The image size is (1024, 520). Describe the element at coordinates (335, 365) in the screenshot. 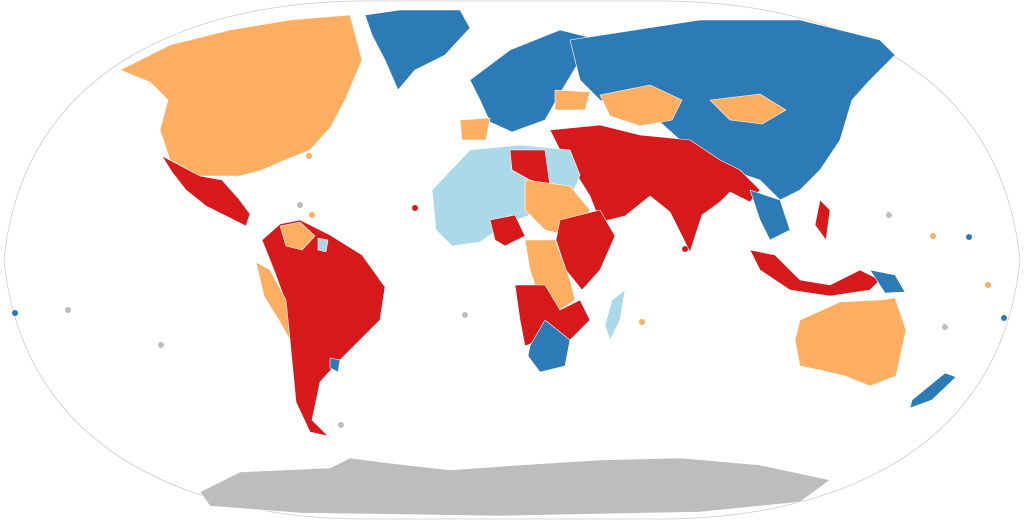

I see `uruguay` at that location.